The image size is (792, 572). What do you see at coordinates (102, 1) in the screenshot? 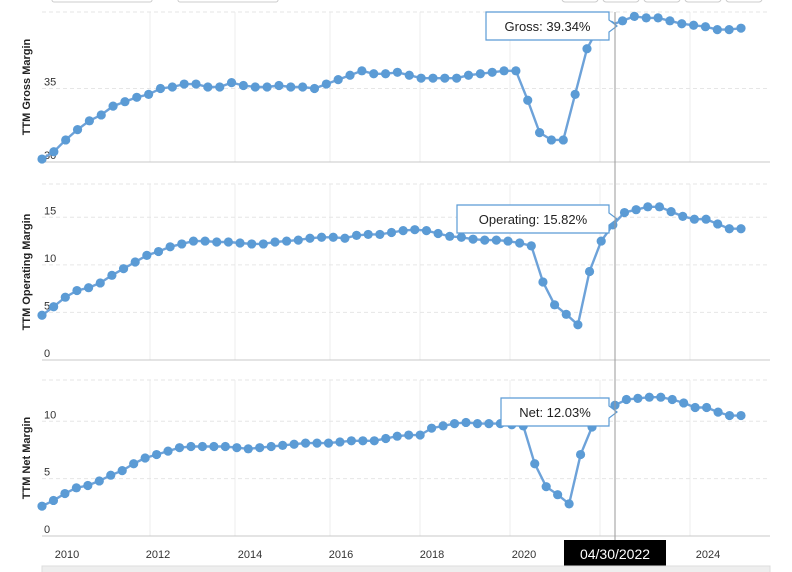
I see `range-start-input` at bounding box center [102, 1].